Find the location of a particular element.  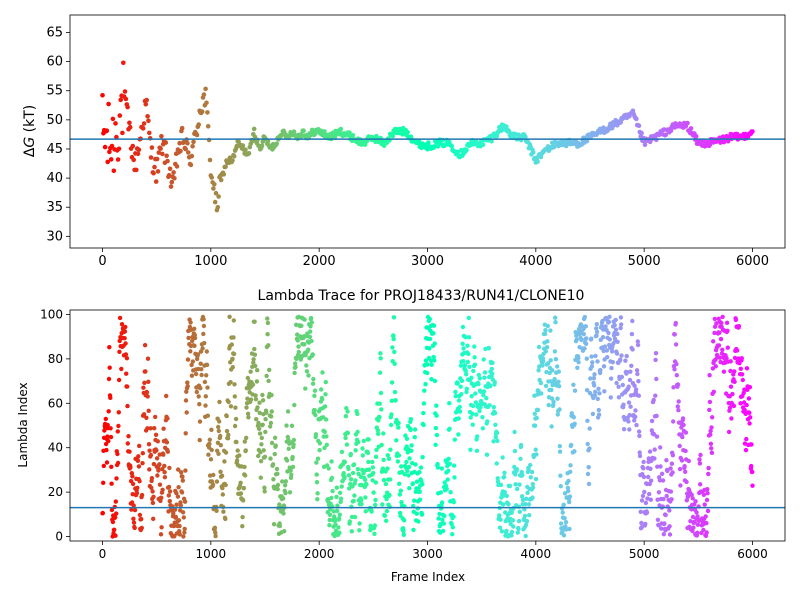

x-tick-label: 1000 is located at coordinates (211, 554).